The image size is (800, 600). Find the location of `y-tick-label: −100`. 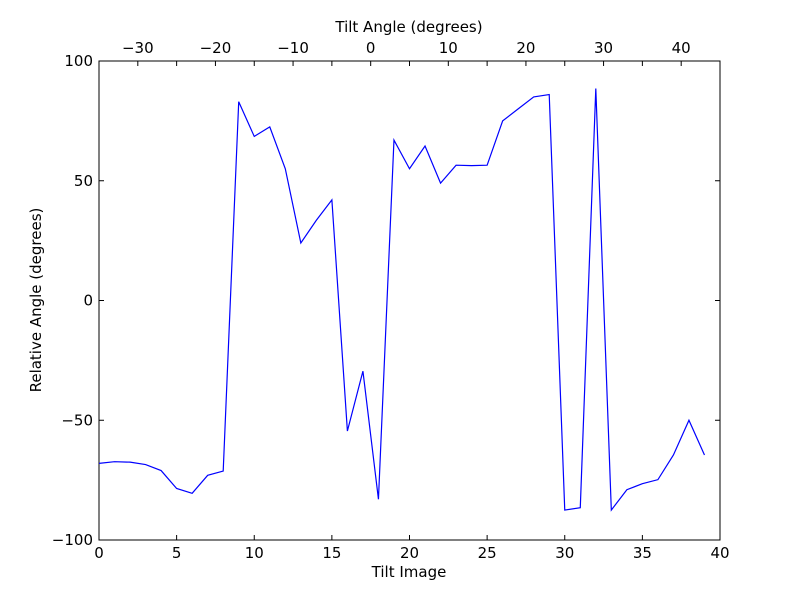

y-tick-label: −100 is located at coordinates (72, 540).